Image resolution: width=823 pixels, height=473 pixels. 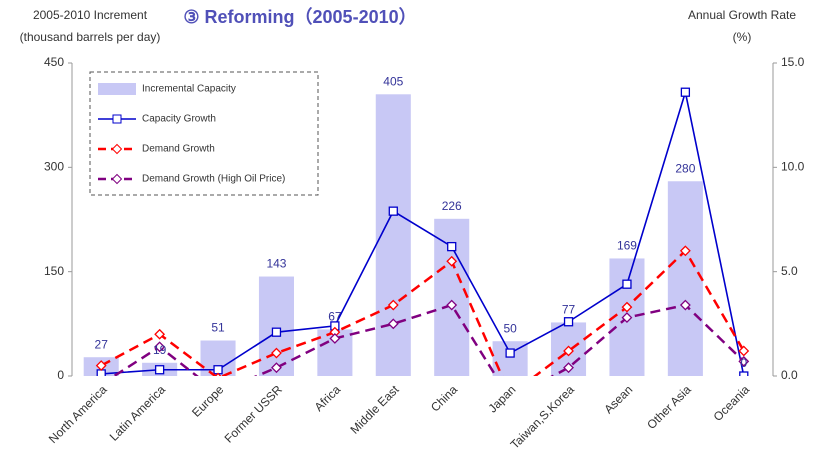 What do you see at coordinates (742, 37) in the screenshot?
I see `y2-axis-label: (%)` at bounding box center [742, 37].